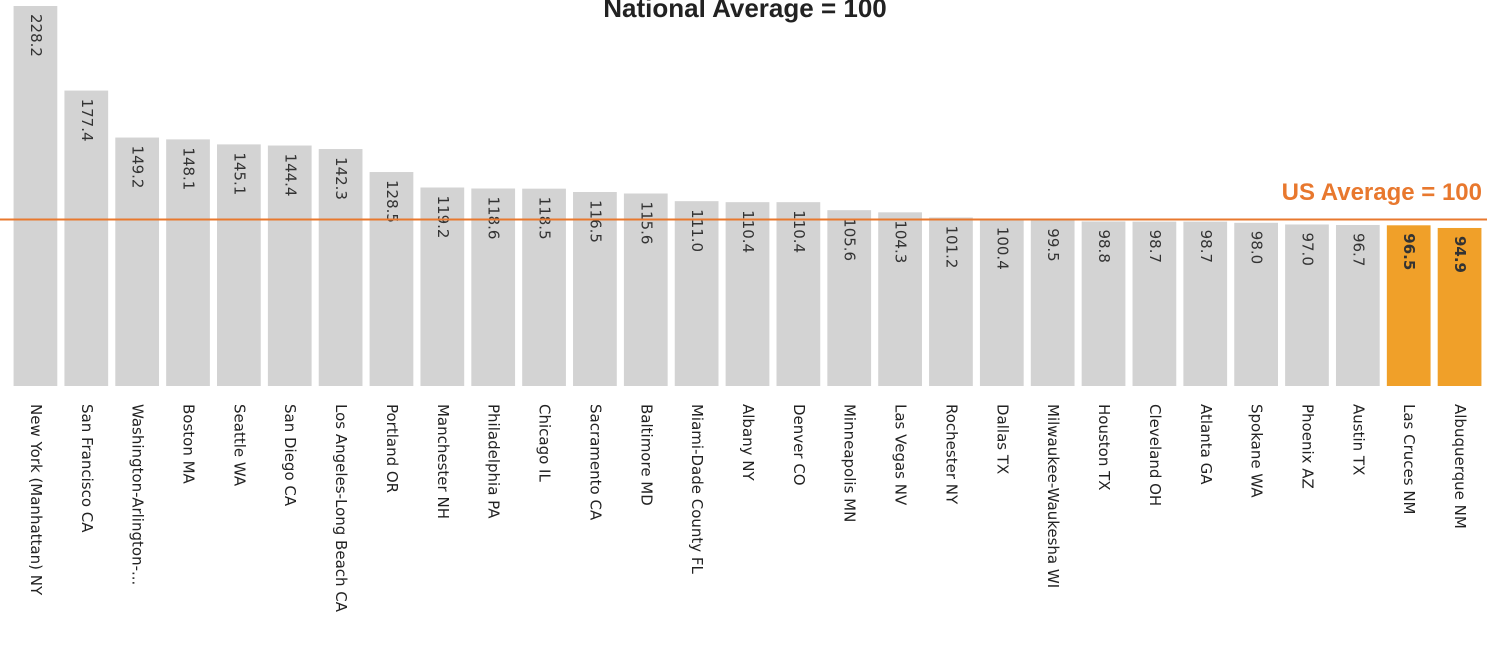 This screenshot has width=1487, height=671. I want to click on x-tick-label: New York (Manhattan) NY, so click(36, 500).